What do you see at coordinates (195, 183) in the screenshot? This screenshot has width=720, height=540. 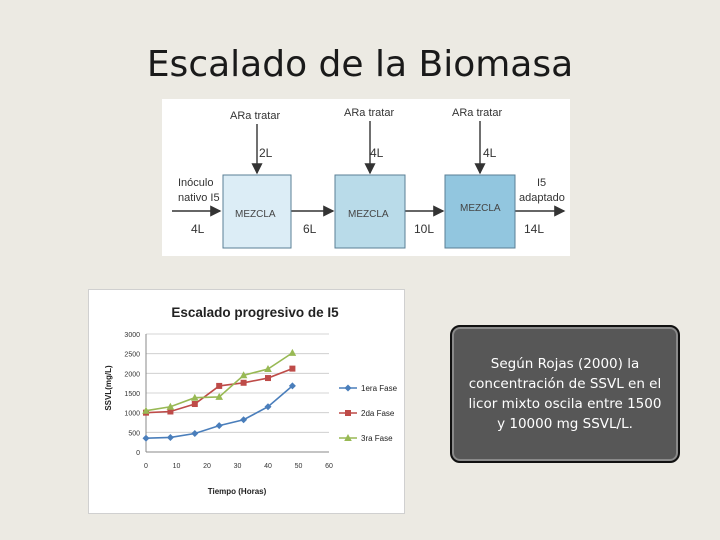 I see `inoculum-label-line1: Inóculo` at bounding box center [195, 183].